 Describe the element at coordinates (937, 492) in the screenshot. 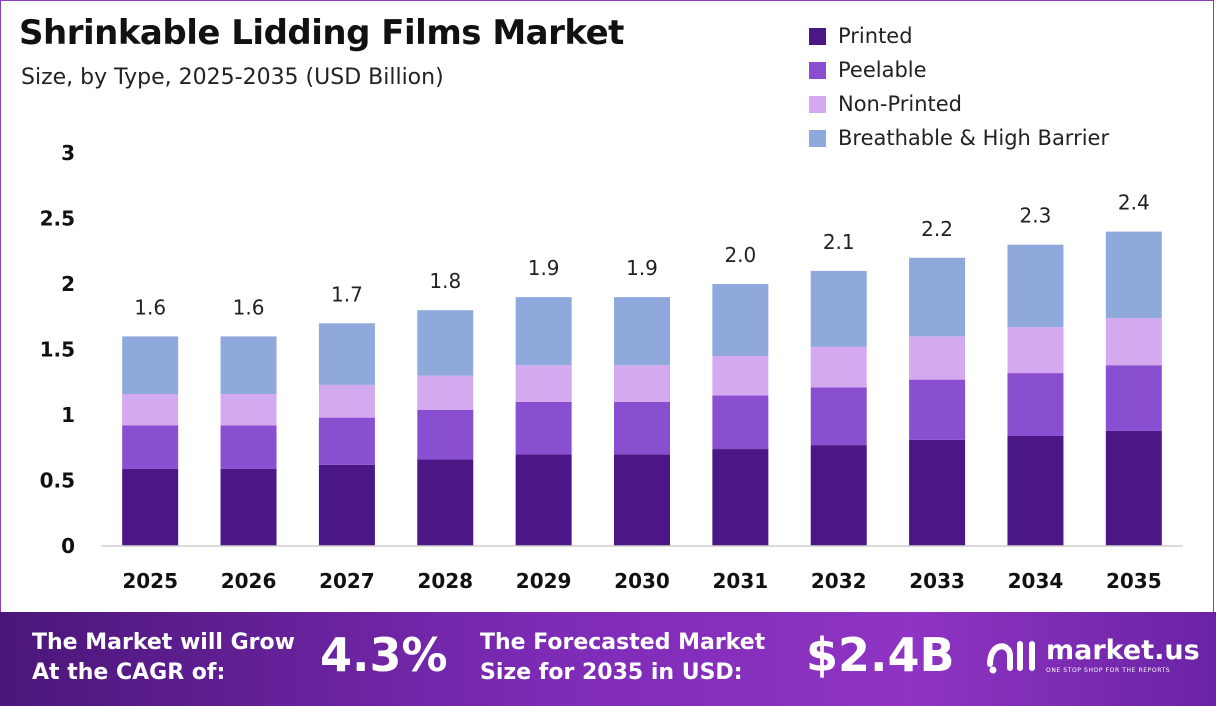

I see `bar-segment-2033-printed` at that location.